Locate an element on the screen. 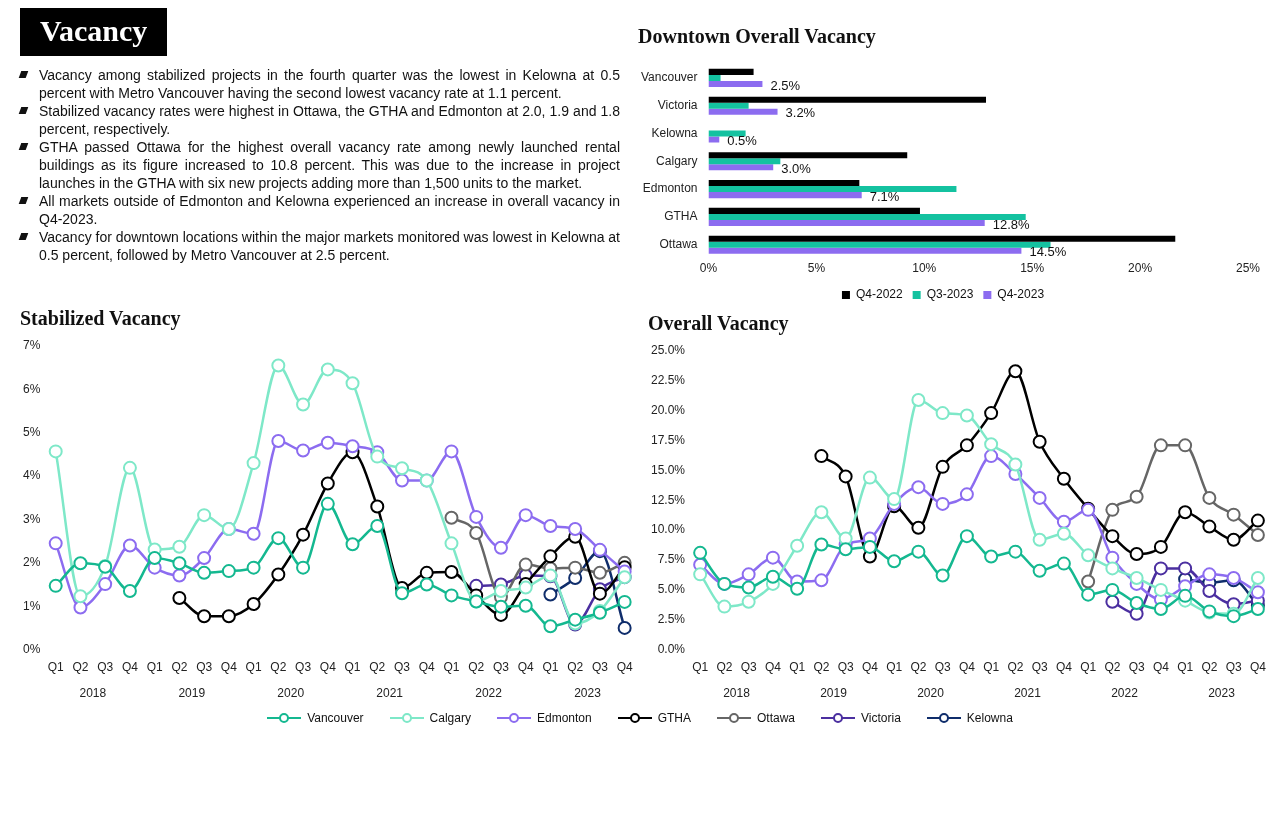 The image size is (1280, 817). legend-label: Edmonton is located at coordinates (564, 718).